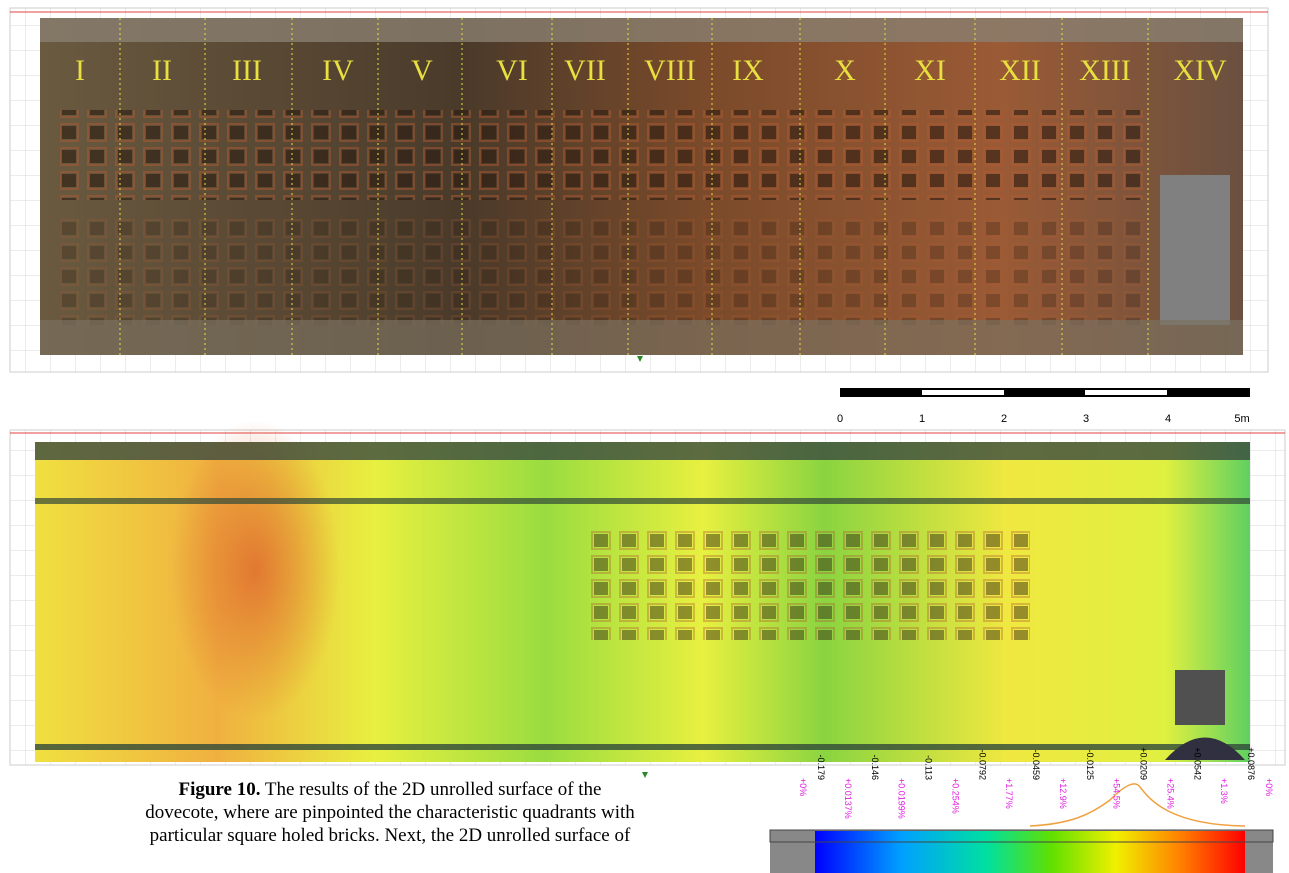  I want to click on legend-percentage: +25.4%, so click(1170, 793).